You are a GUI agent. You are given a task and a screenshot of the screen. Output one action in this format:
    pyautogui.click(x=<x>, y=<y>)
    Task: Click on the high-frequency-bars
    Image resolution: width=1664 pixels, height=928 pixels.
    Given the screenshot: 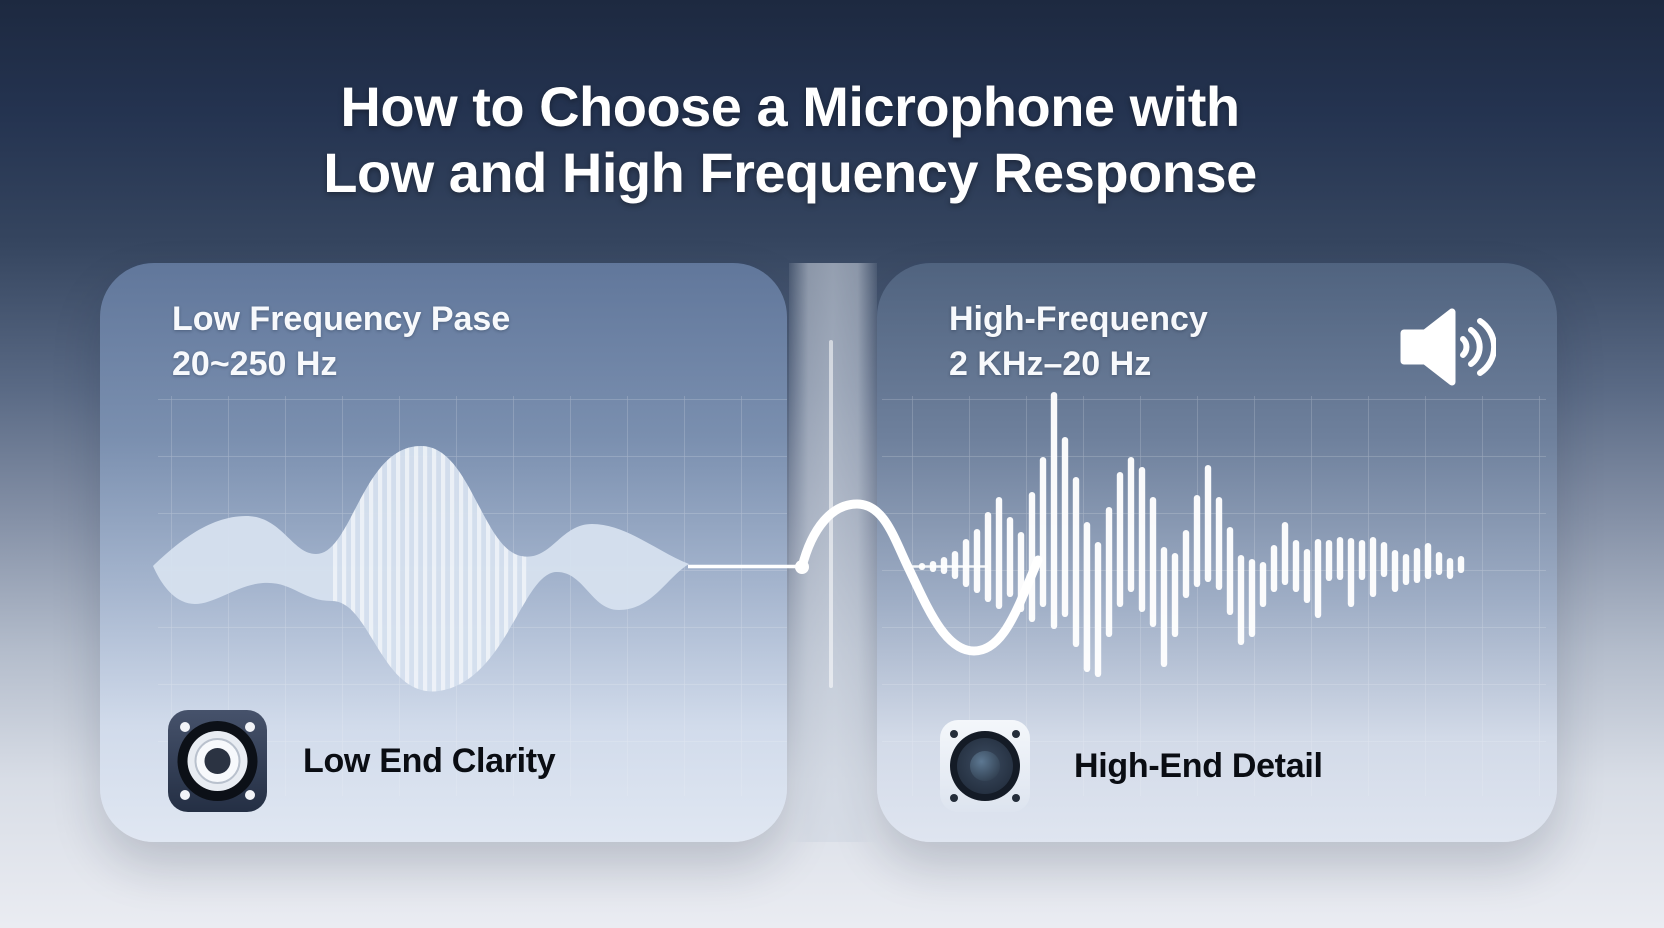 What is the action you would take?
    pyautogui.click(x=1191, y=534)
    